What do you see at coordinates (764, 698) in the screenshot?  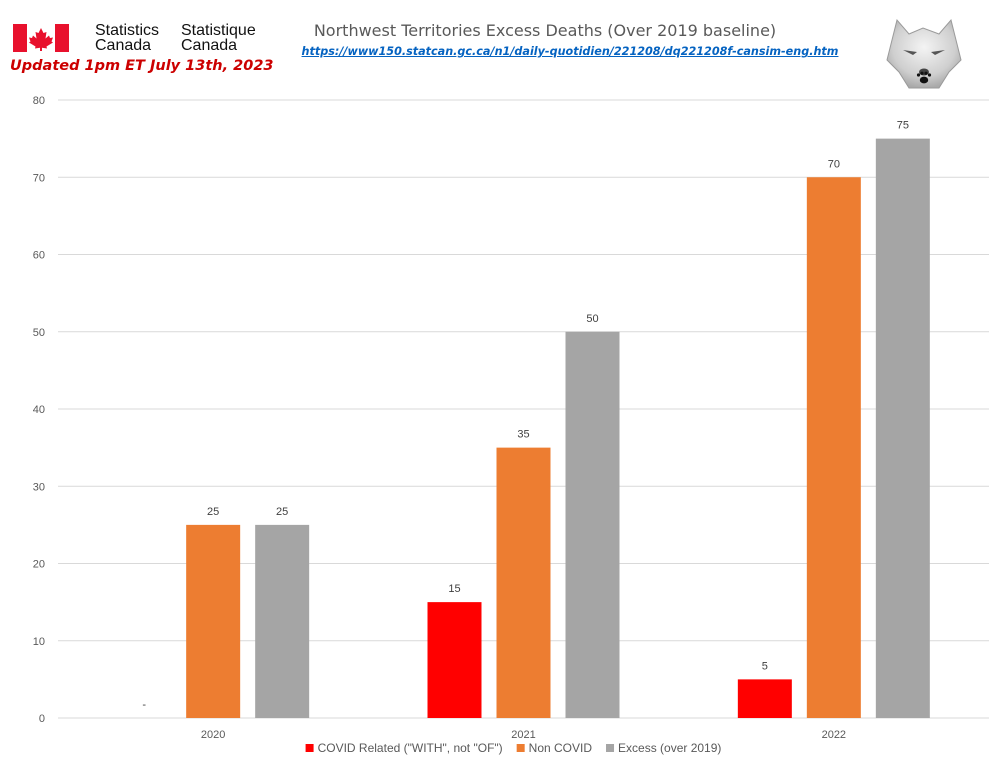 I see `bar-1-2022` at bounding box center [764, 698].